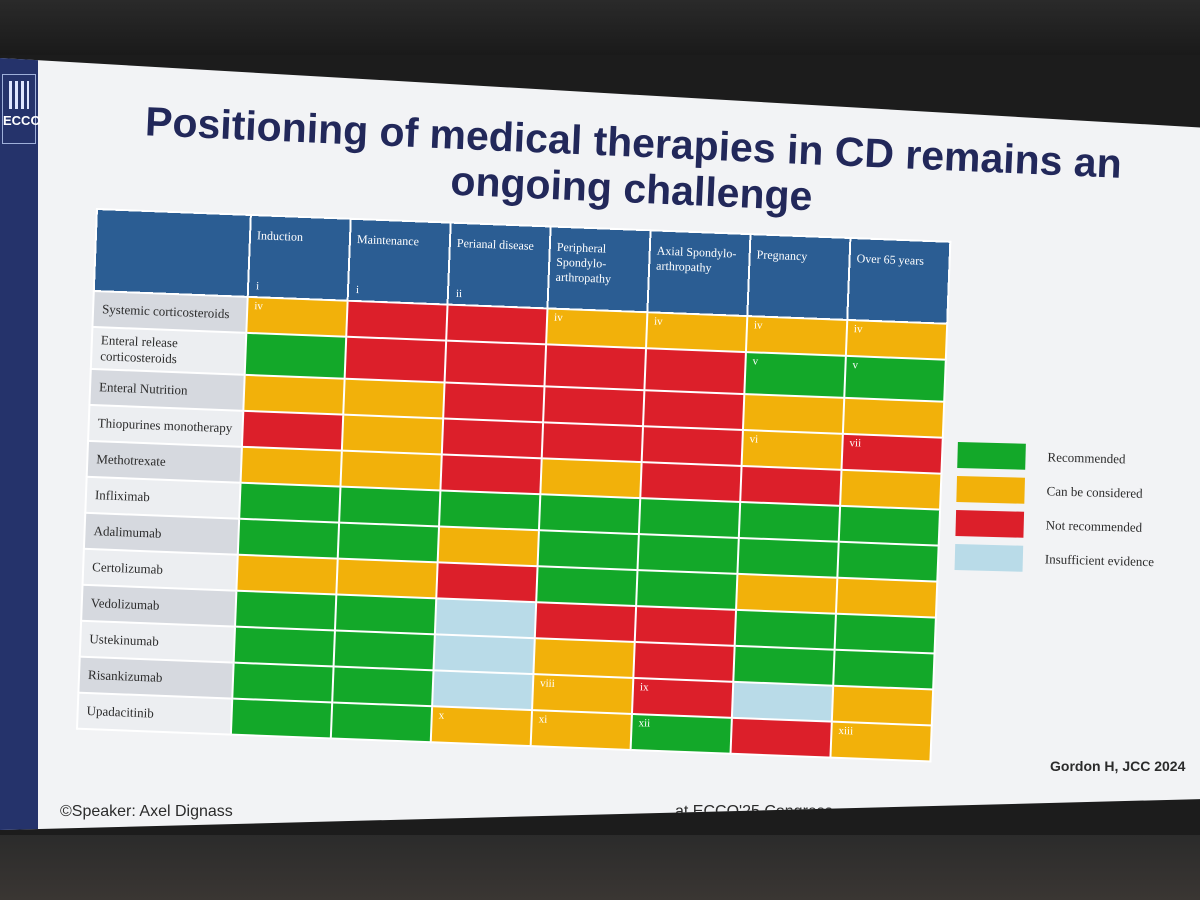 This screenshot has height=900, width=1200. What do you see at coordinates (459, 294) in the screenshot?
I see `column-header-note: ii` at bounding box center [459, 294].